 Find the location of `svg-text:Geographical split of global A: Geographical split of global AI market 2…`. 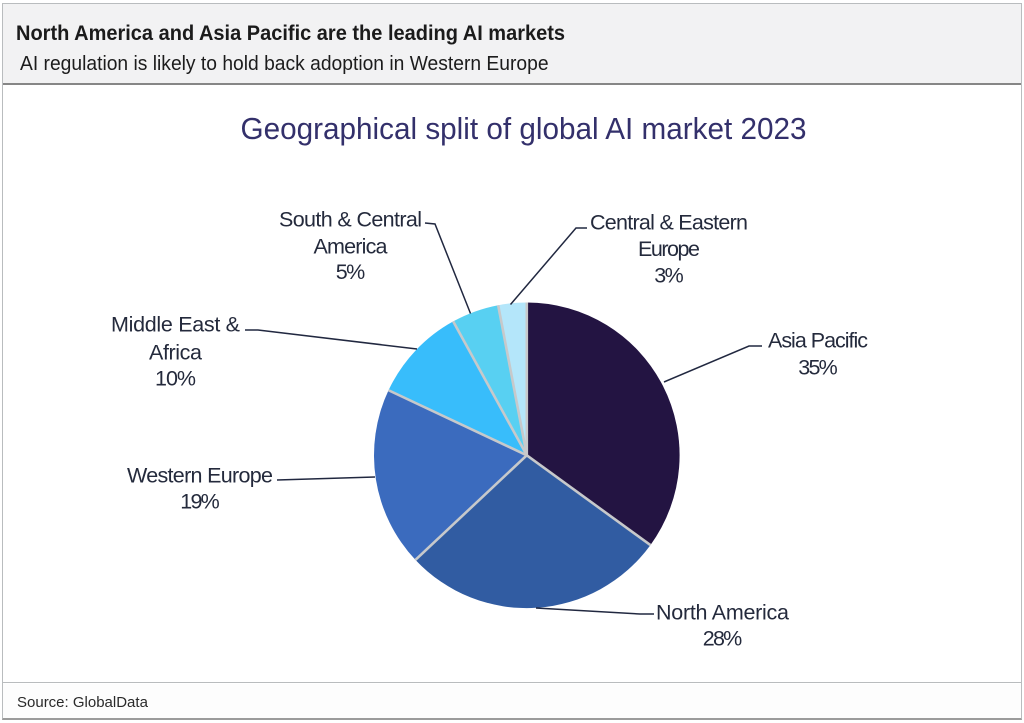

svg-text:Geographical split of global A: Geographical split of global AI market 2… is located at coordinates (524, 128).